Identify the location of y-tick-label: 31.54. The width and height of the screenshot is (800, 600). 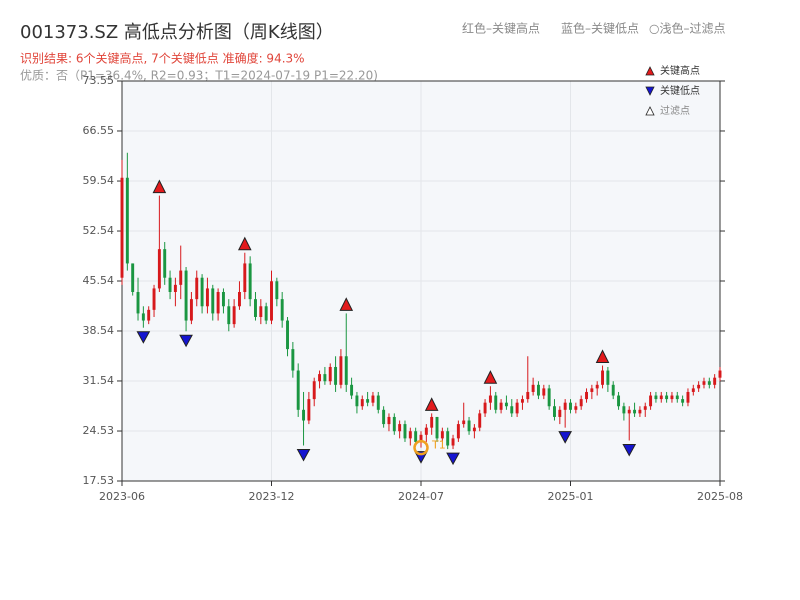
(99, 380).